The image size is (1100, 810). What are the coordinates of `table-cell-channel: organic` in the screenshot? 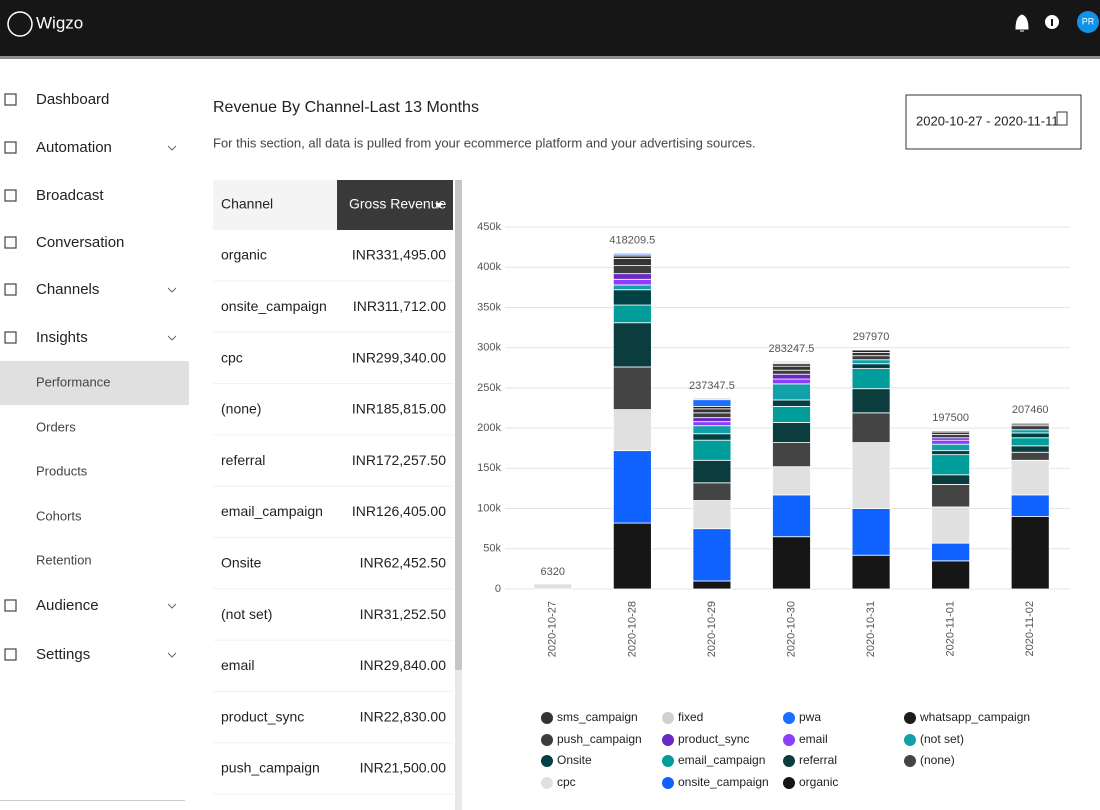 It's located at (244, 255).